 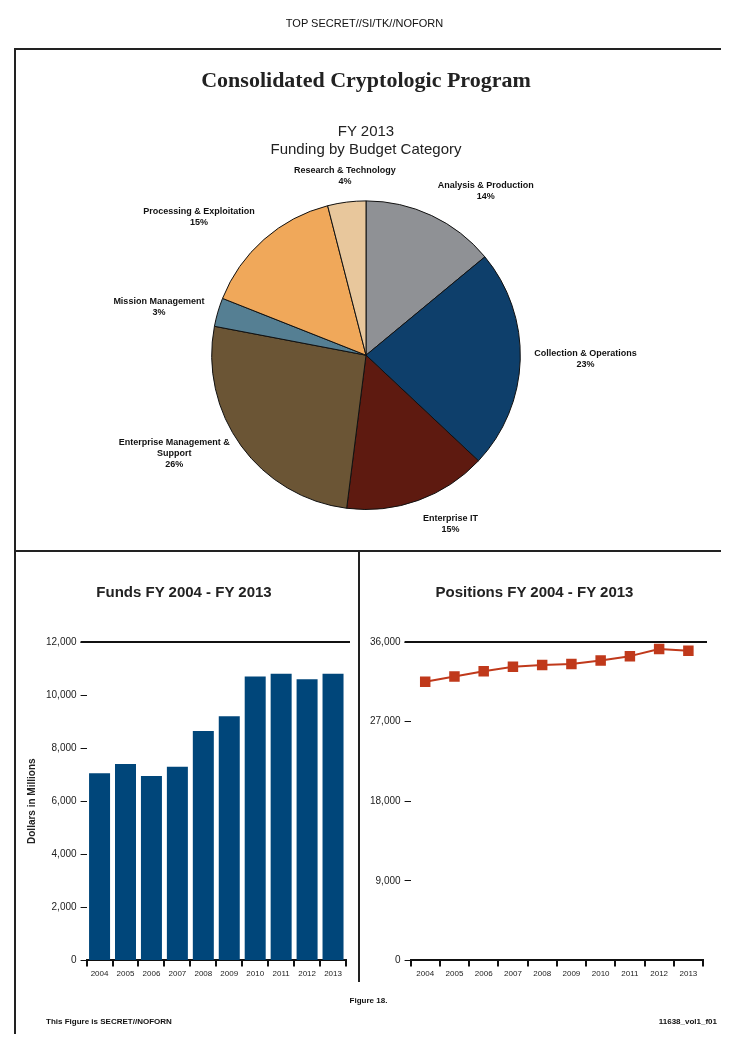 I want to click on y-tick-label: 12,000, so click(x=61, y=641).